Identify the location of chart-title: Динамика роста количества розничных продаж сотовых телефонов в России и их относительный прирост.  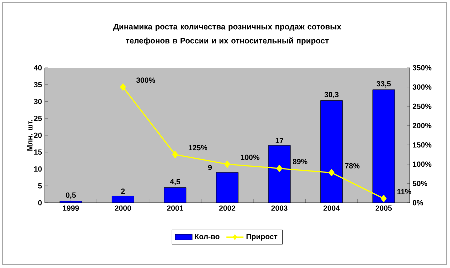
(228, 35).